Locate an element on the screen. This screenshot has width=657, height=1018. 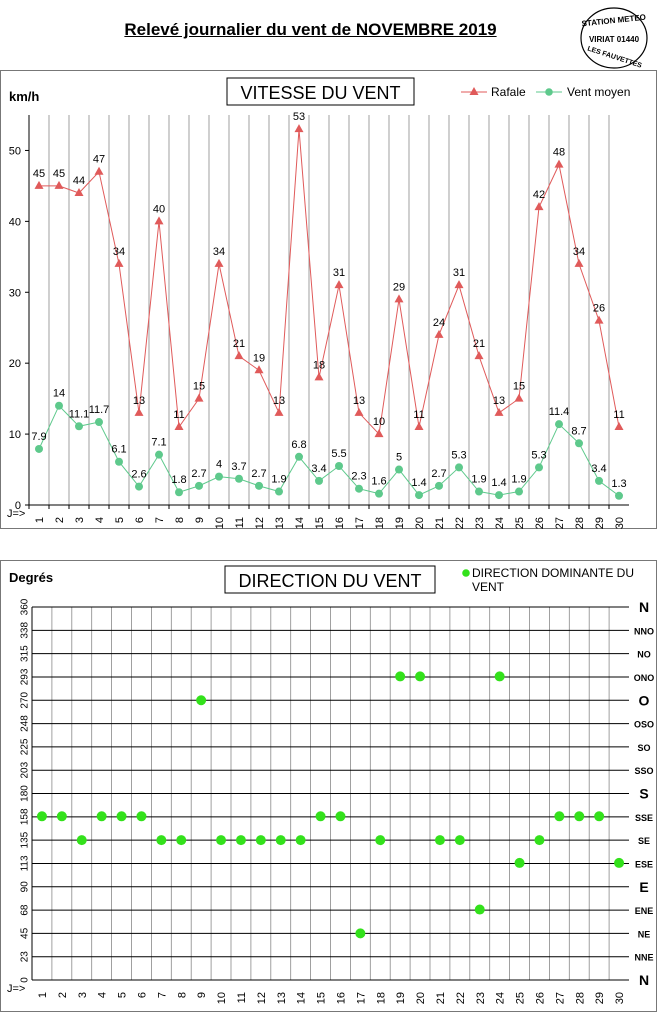
gust-data-label: 34 is located at coordinates (119, 252).